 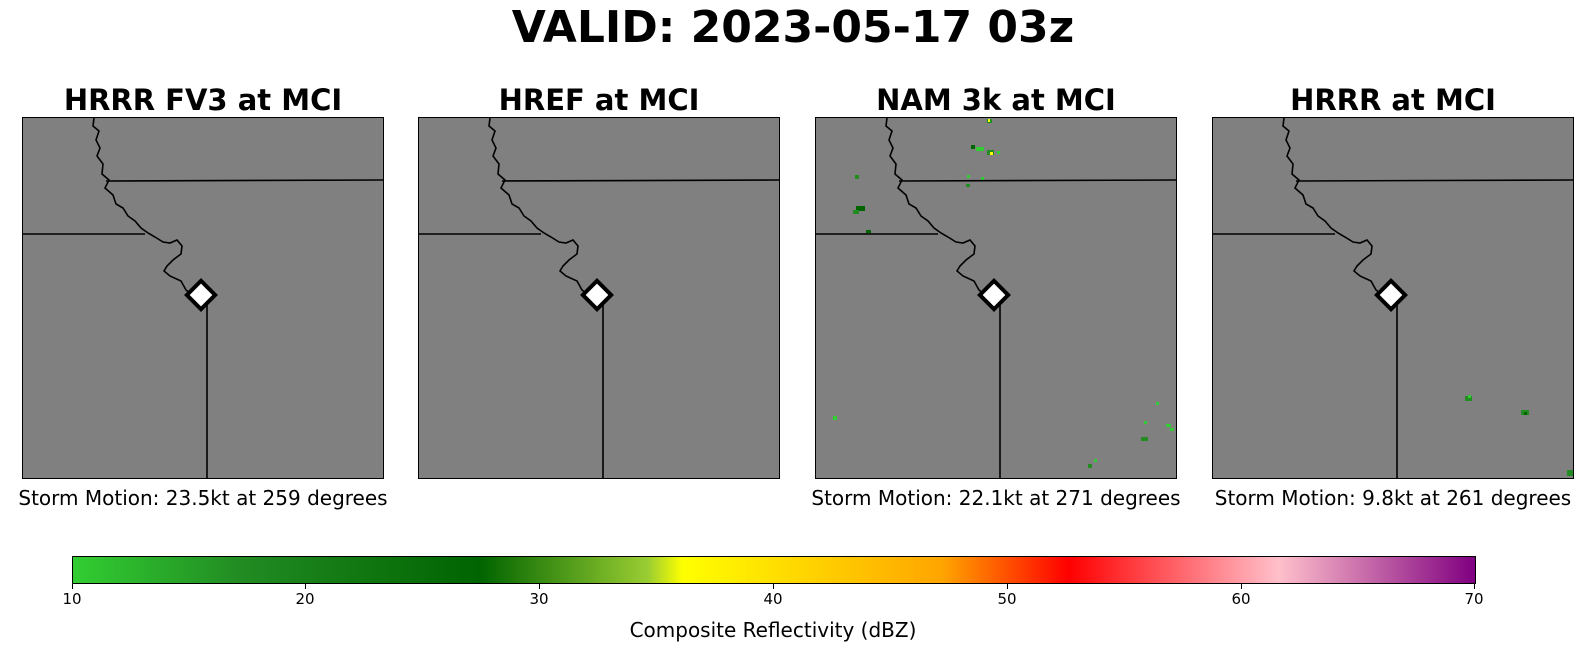 I want to click on figure-title: VALID: 2023-05-17 03z, so click(x=793, y=27).